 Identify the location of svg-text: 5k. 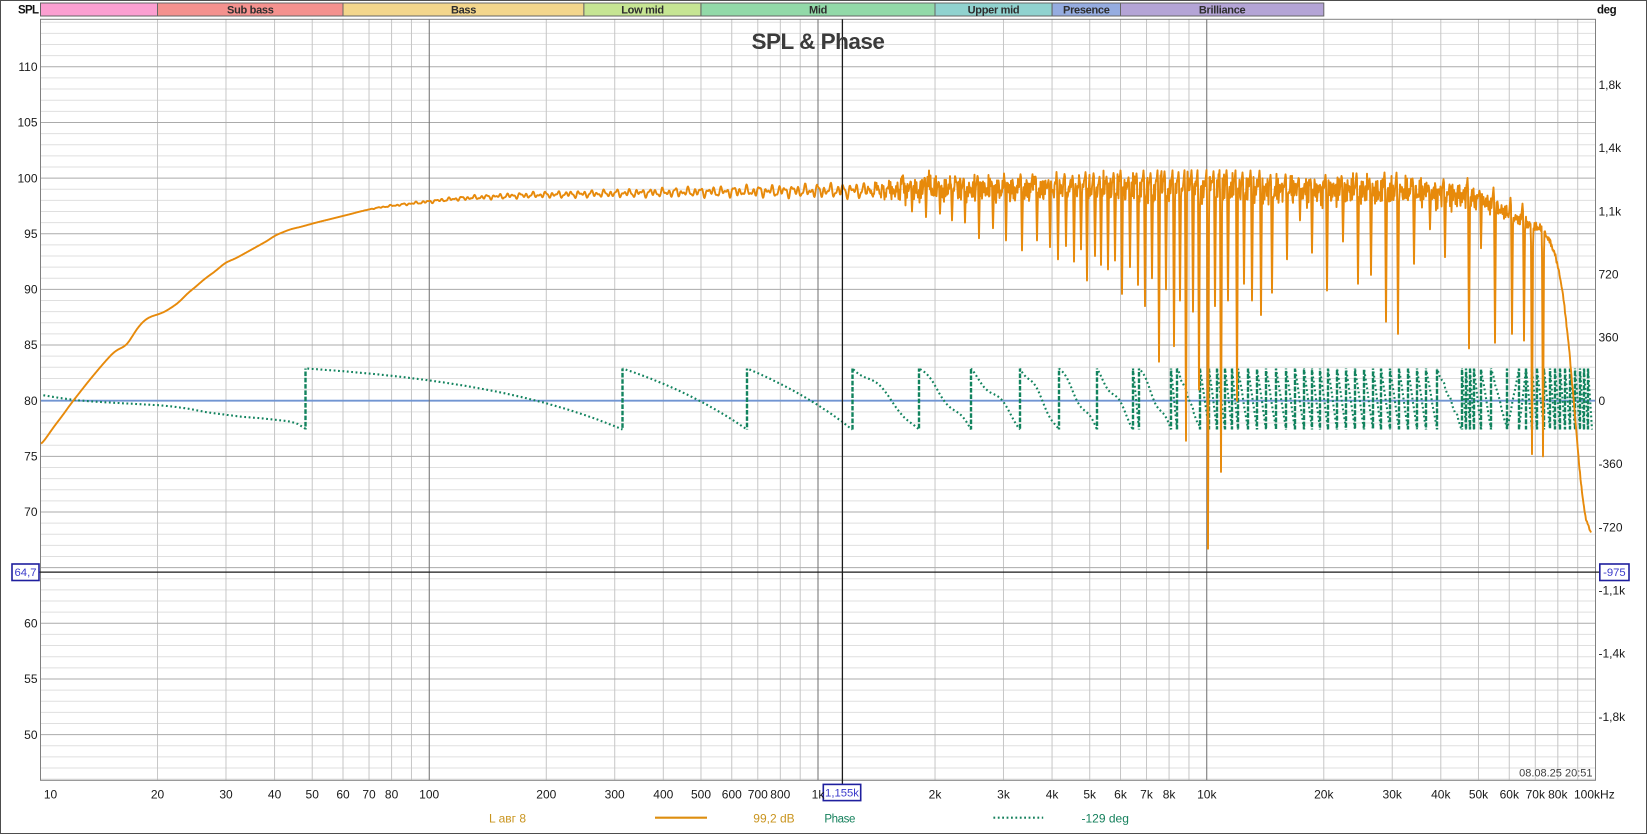
(1090, 795).